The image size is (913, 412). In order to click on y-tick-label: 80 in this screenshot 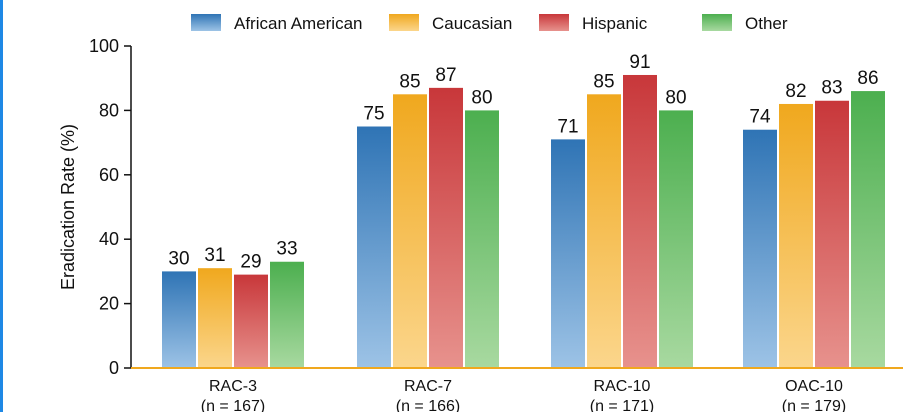, I will do `click(109, 110)`.